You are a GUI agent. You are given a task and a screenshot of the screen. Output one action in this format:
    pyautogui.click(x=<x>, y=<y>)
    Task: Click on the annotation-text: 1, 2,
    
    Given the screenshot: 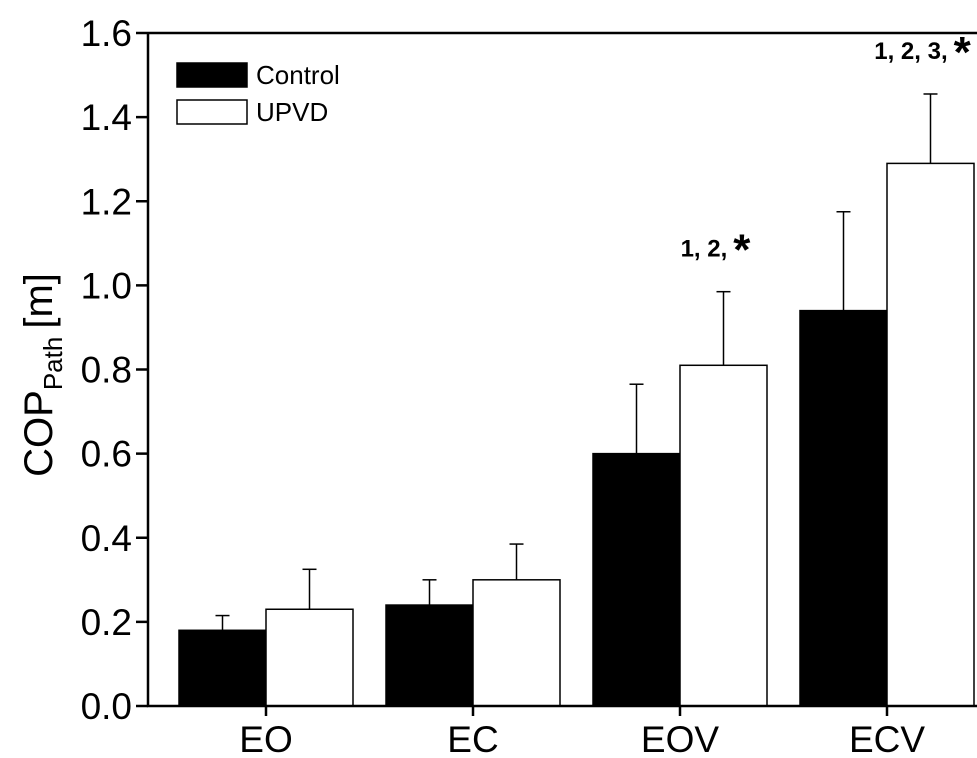 What is the action you would take?
    pyautogui.click(x=704, y=249)
    